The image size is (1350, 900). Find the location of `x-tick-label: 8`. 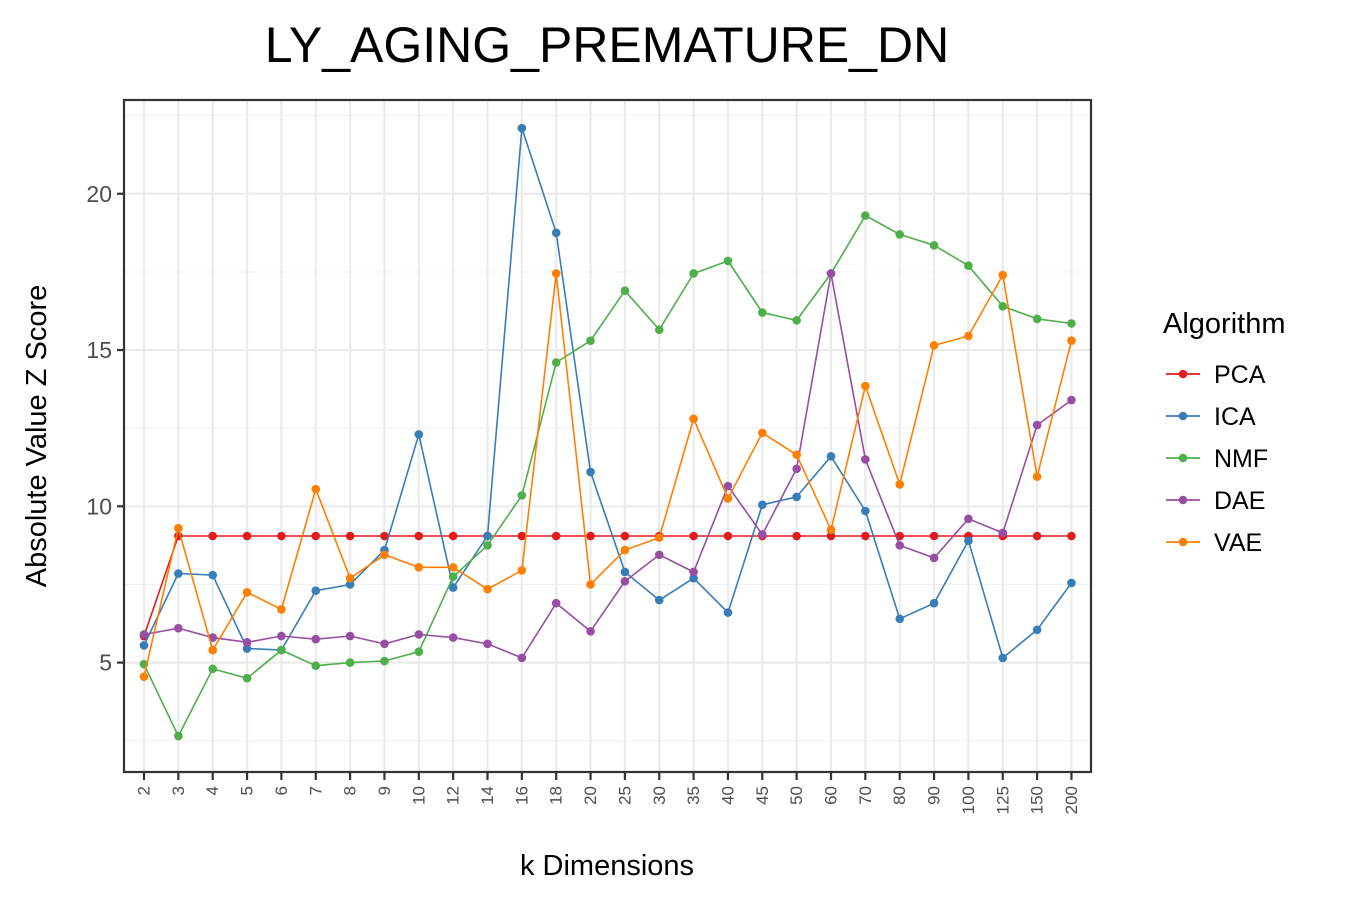

x-tick-label: 8 is located at coordinates (350, 790).